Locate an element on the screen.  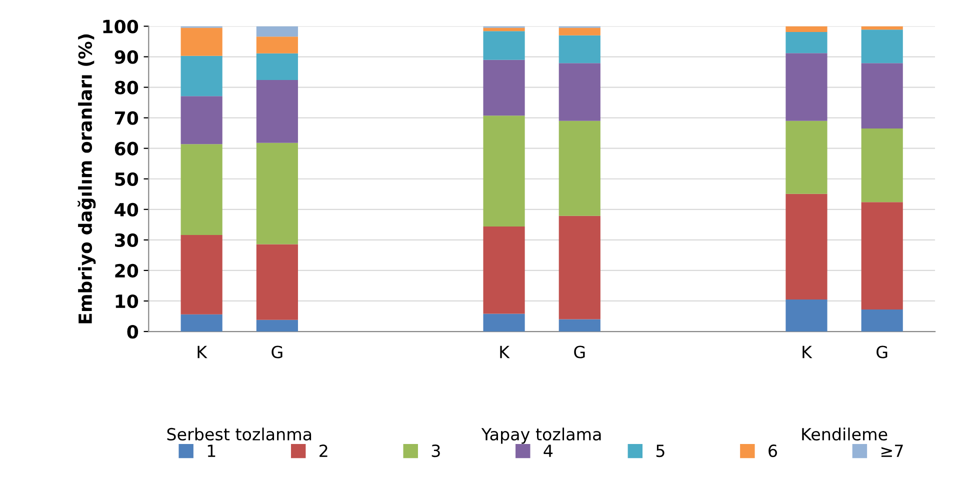
legend-label: ≥7 is located at coordinates (892, 450).